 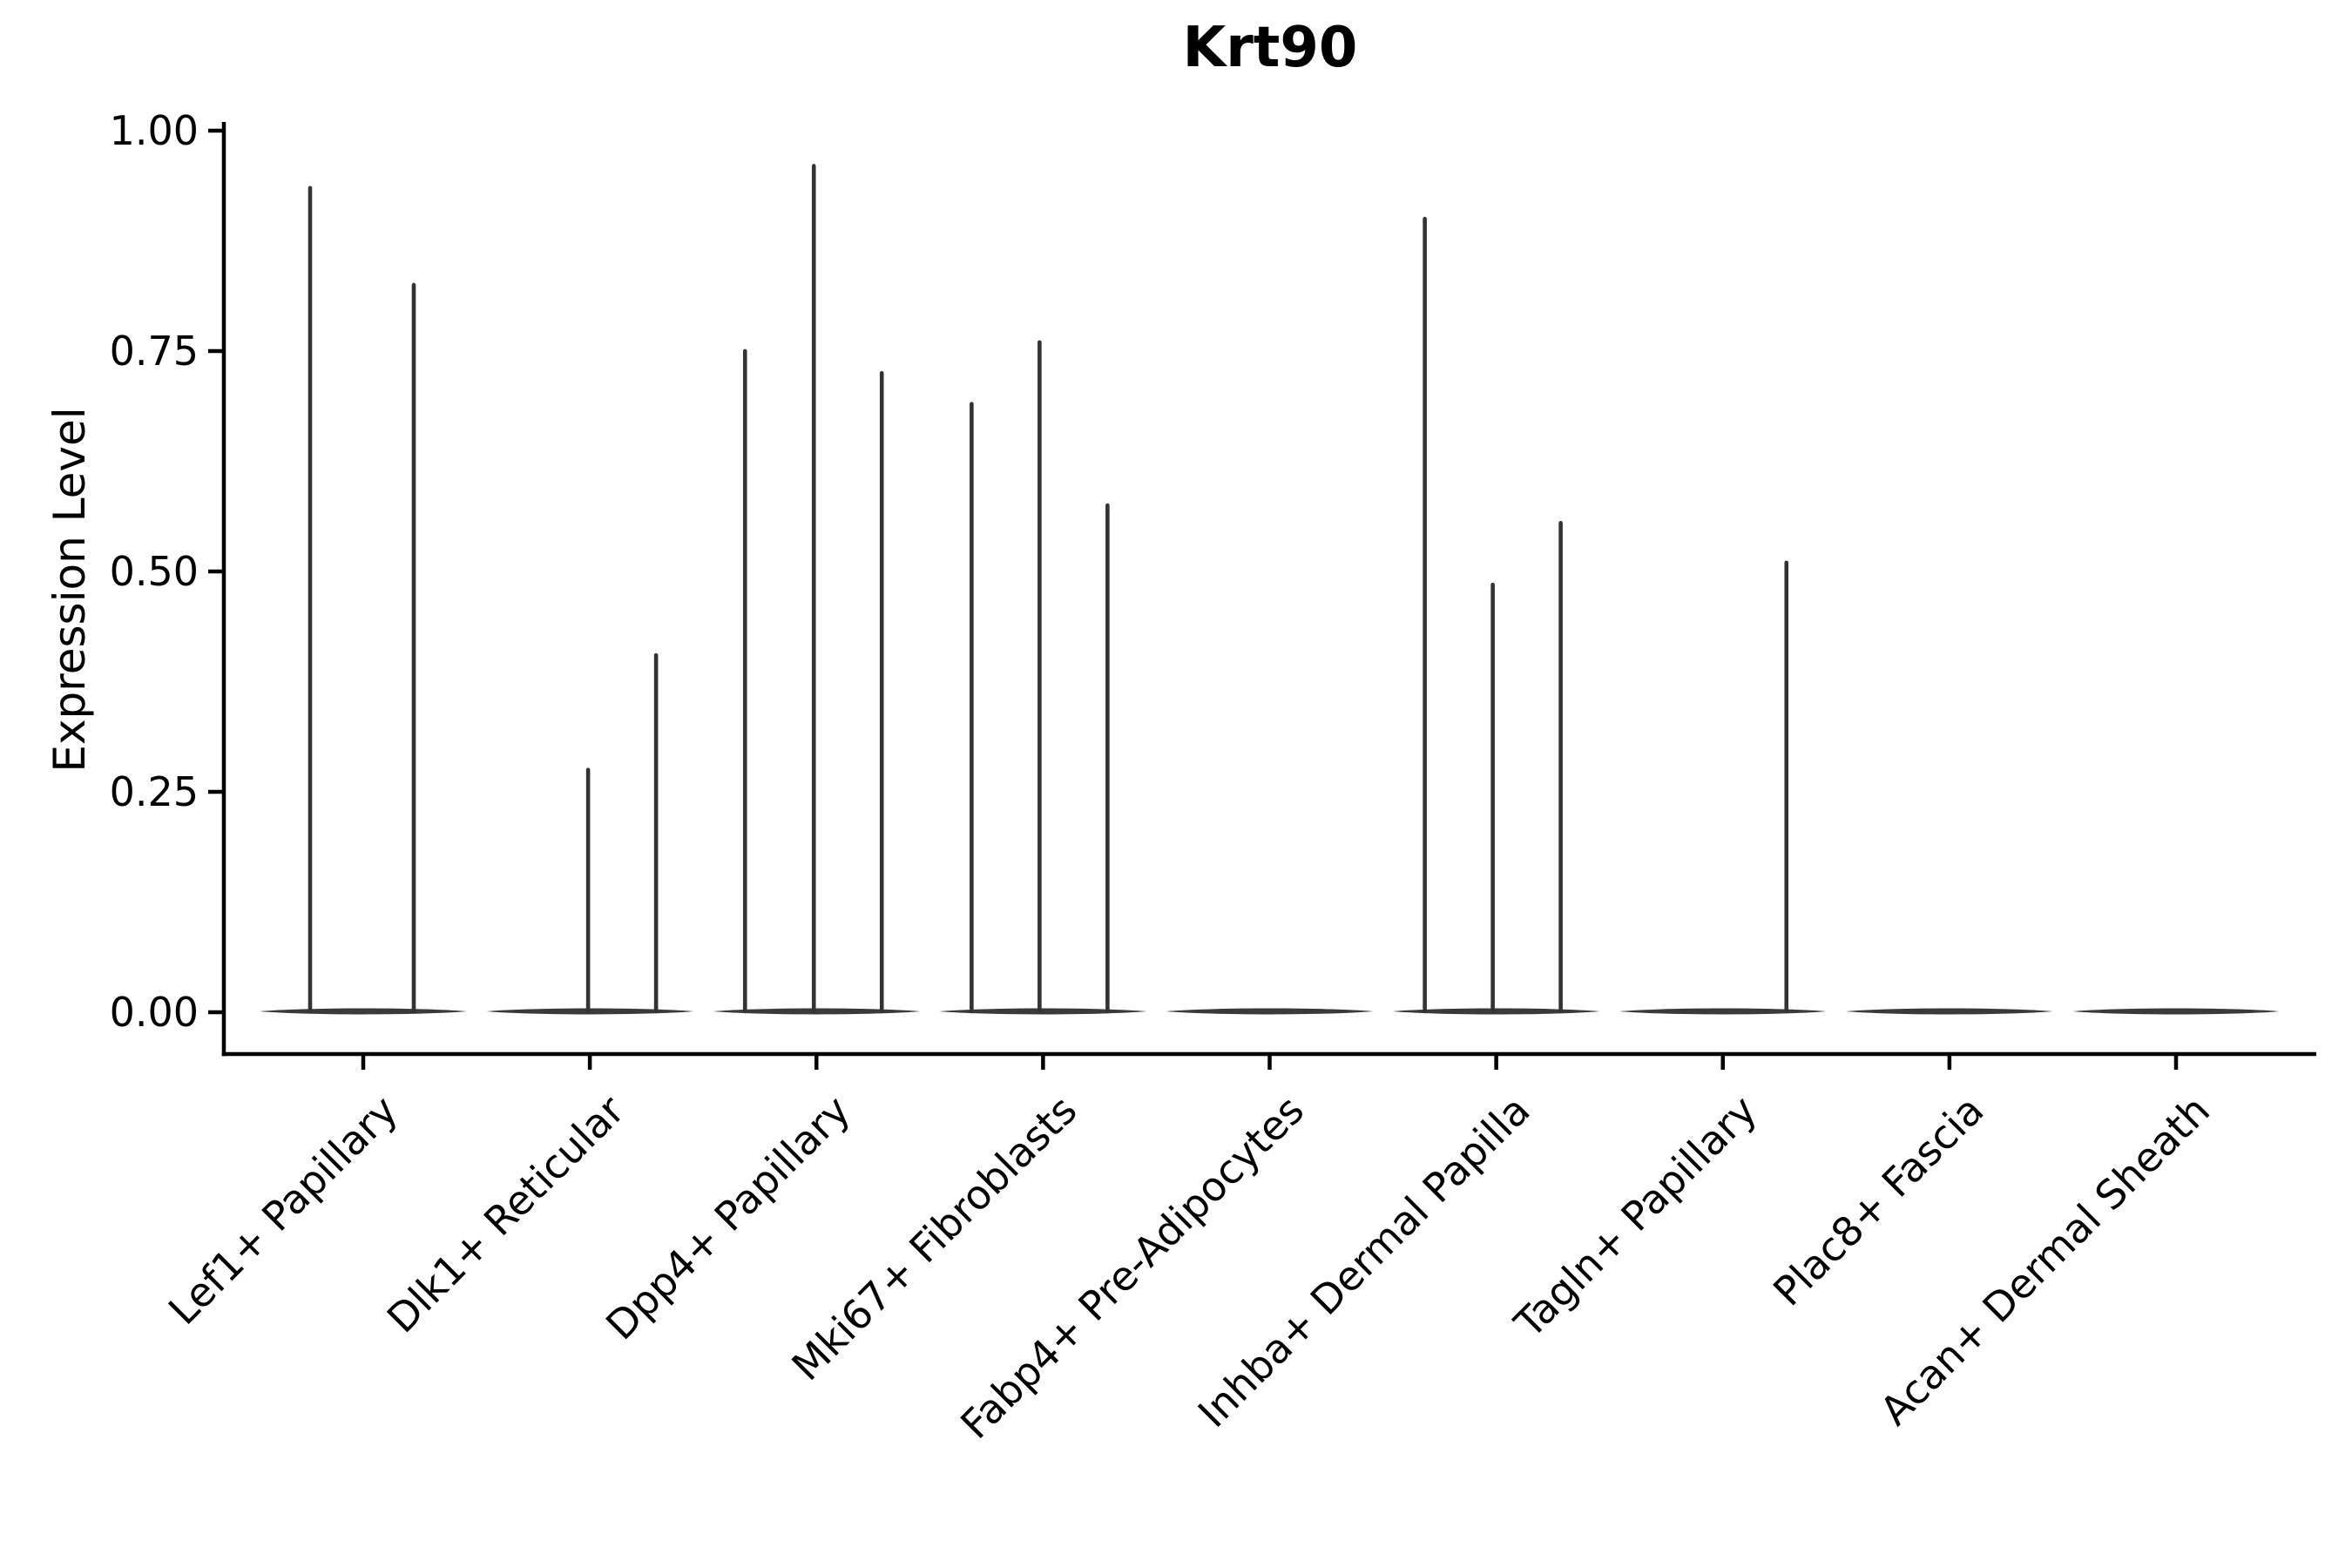 I want to click on chart-title: Krt90, so click(x=1270, y=48).